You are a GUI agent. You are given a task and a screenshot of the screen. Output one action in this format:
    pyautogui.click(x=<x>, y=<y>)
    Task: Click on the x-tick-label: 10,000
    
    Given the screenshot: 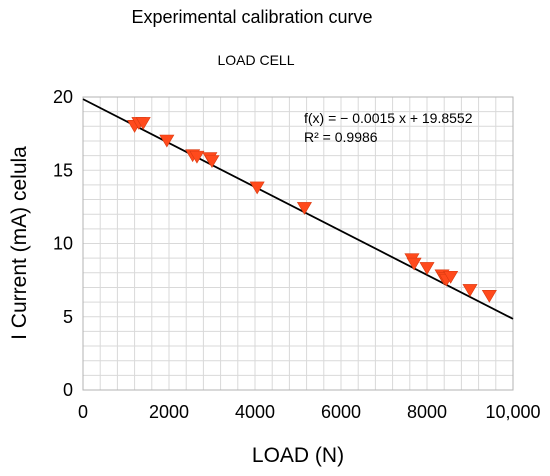 What is the action you would take?
    pyautogui.click(x=512, y=412)
    